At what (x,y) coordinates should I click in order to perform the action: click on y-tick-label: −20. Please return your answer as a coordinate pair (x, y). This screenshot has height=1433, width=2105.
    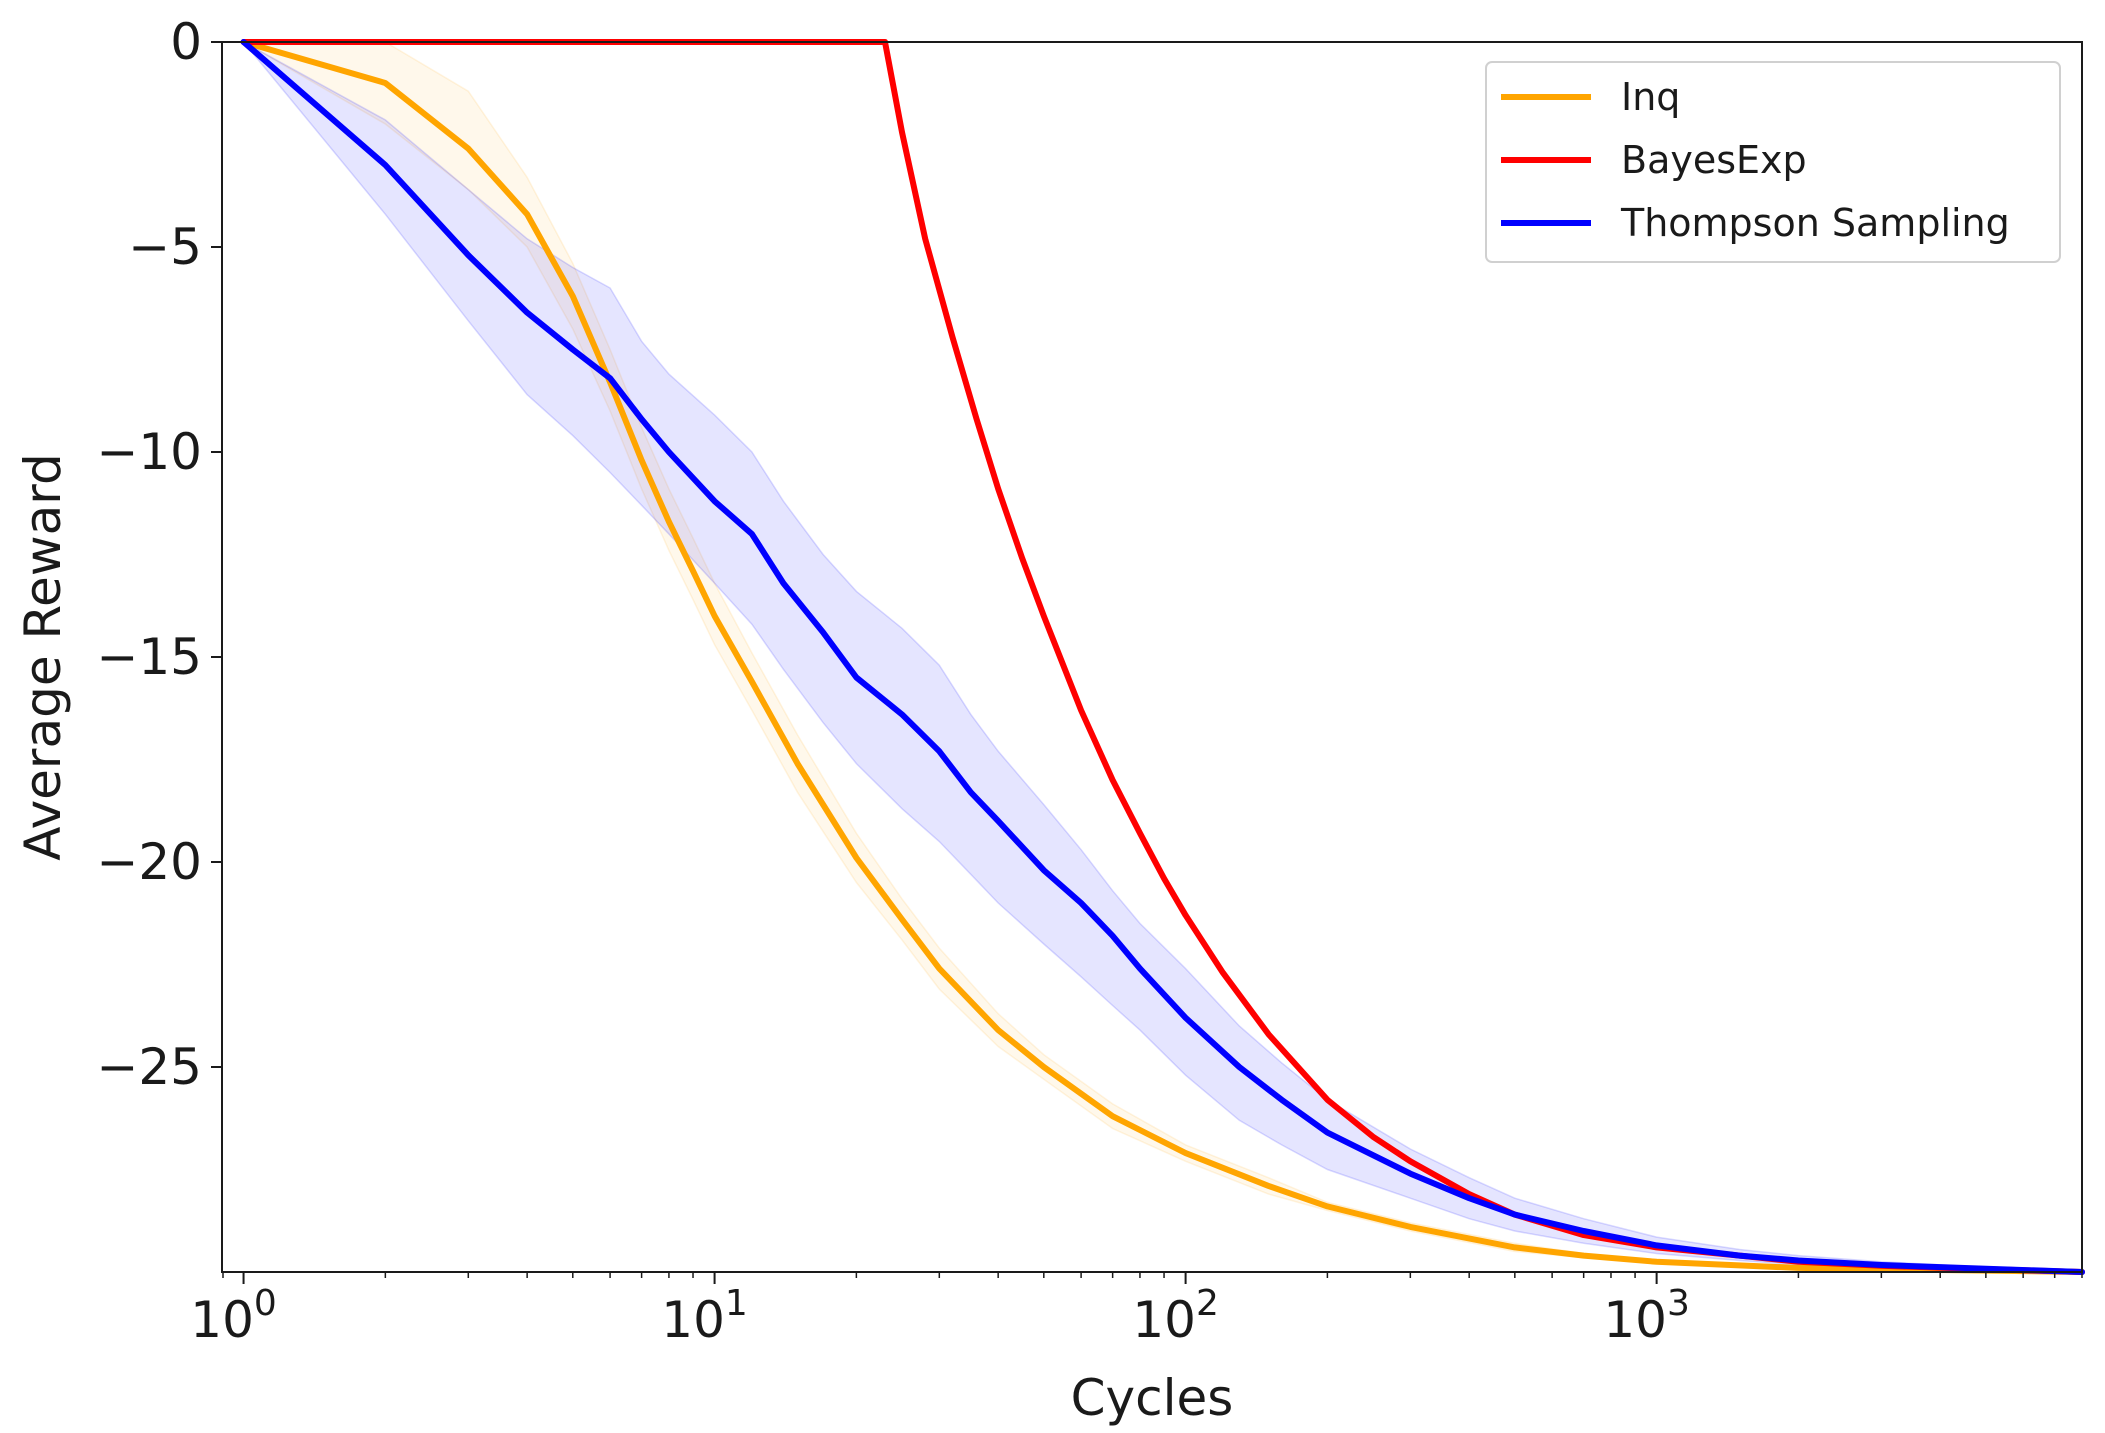
    Looking at the image, I should click on (149, 862).